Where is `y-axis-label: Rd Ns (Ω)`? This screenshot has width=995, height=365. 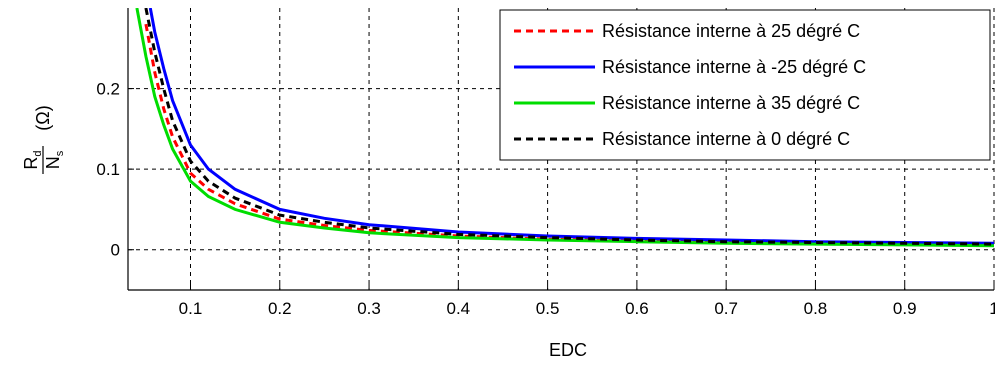 y-axis-label: Rd Ns (Ω) is located at coordinates (43, 139).